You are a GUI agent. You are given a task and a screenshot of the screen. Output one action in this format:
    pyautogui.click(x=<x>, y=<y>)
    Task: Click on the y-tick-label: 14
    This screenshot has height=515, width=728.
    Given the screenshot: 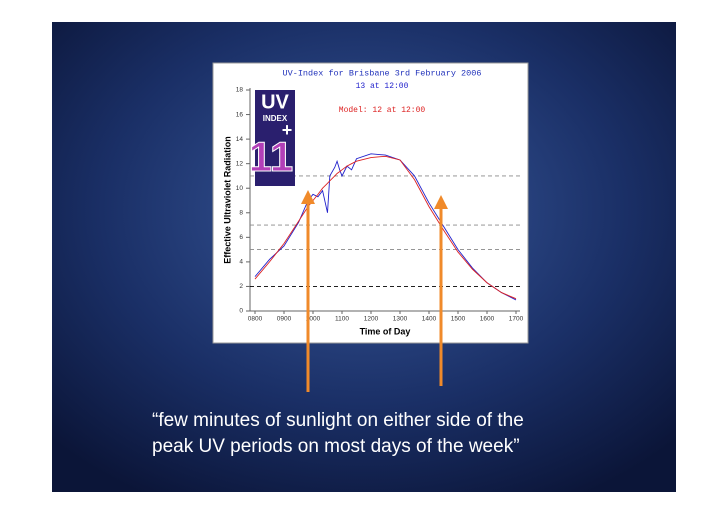 What is the action you would take?
    pyautogui.click(x=240, y=139)
    